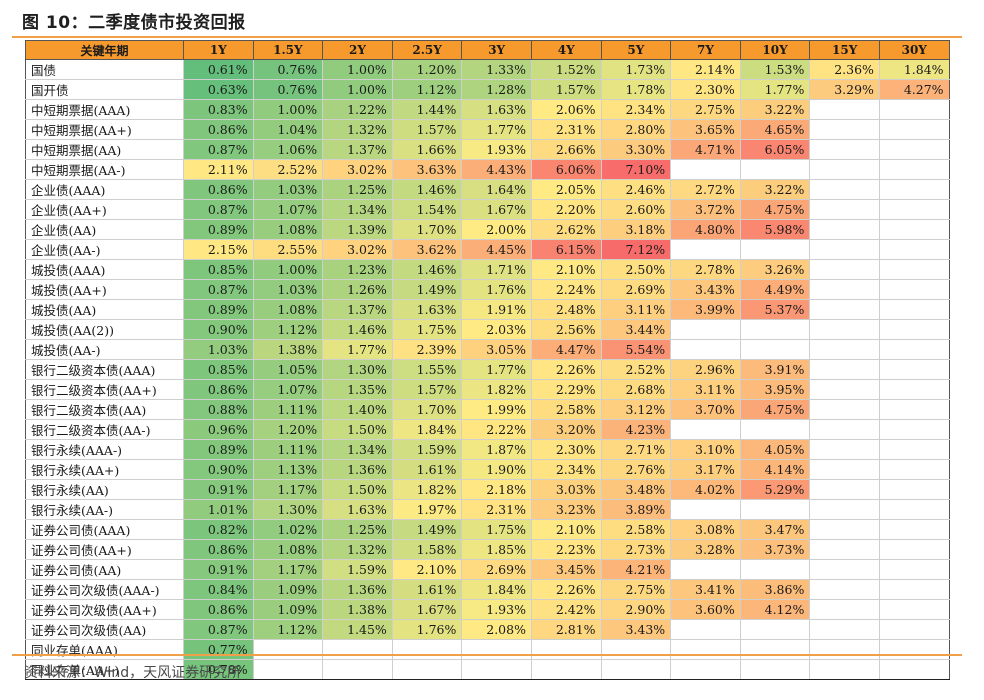  What do you see at coordinates (566, 330) in the screenshot?
I see `value-cell: 2.56%` at bounding box center [566, 330].